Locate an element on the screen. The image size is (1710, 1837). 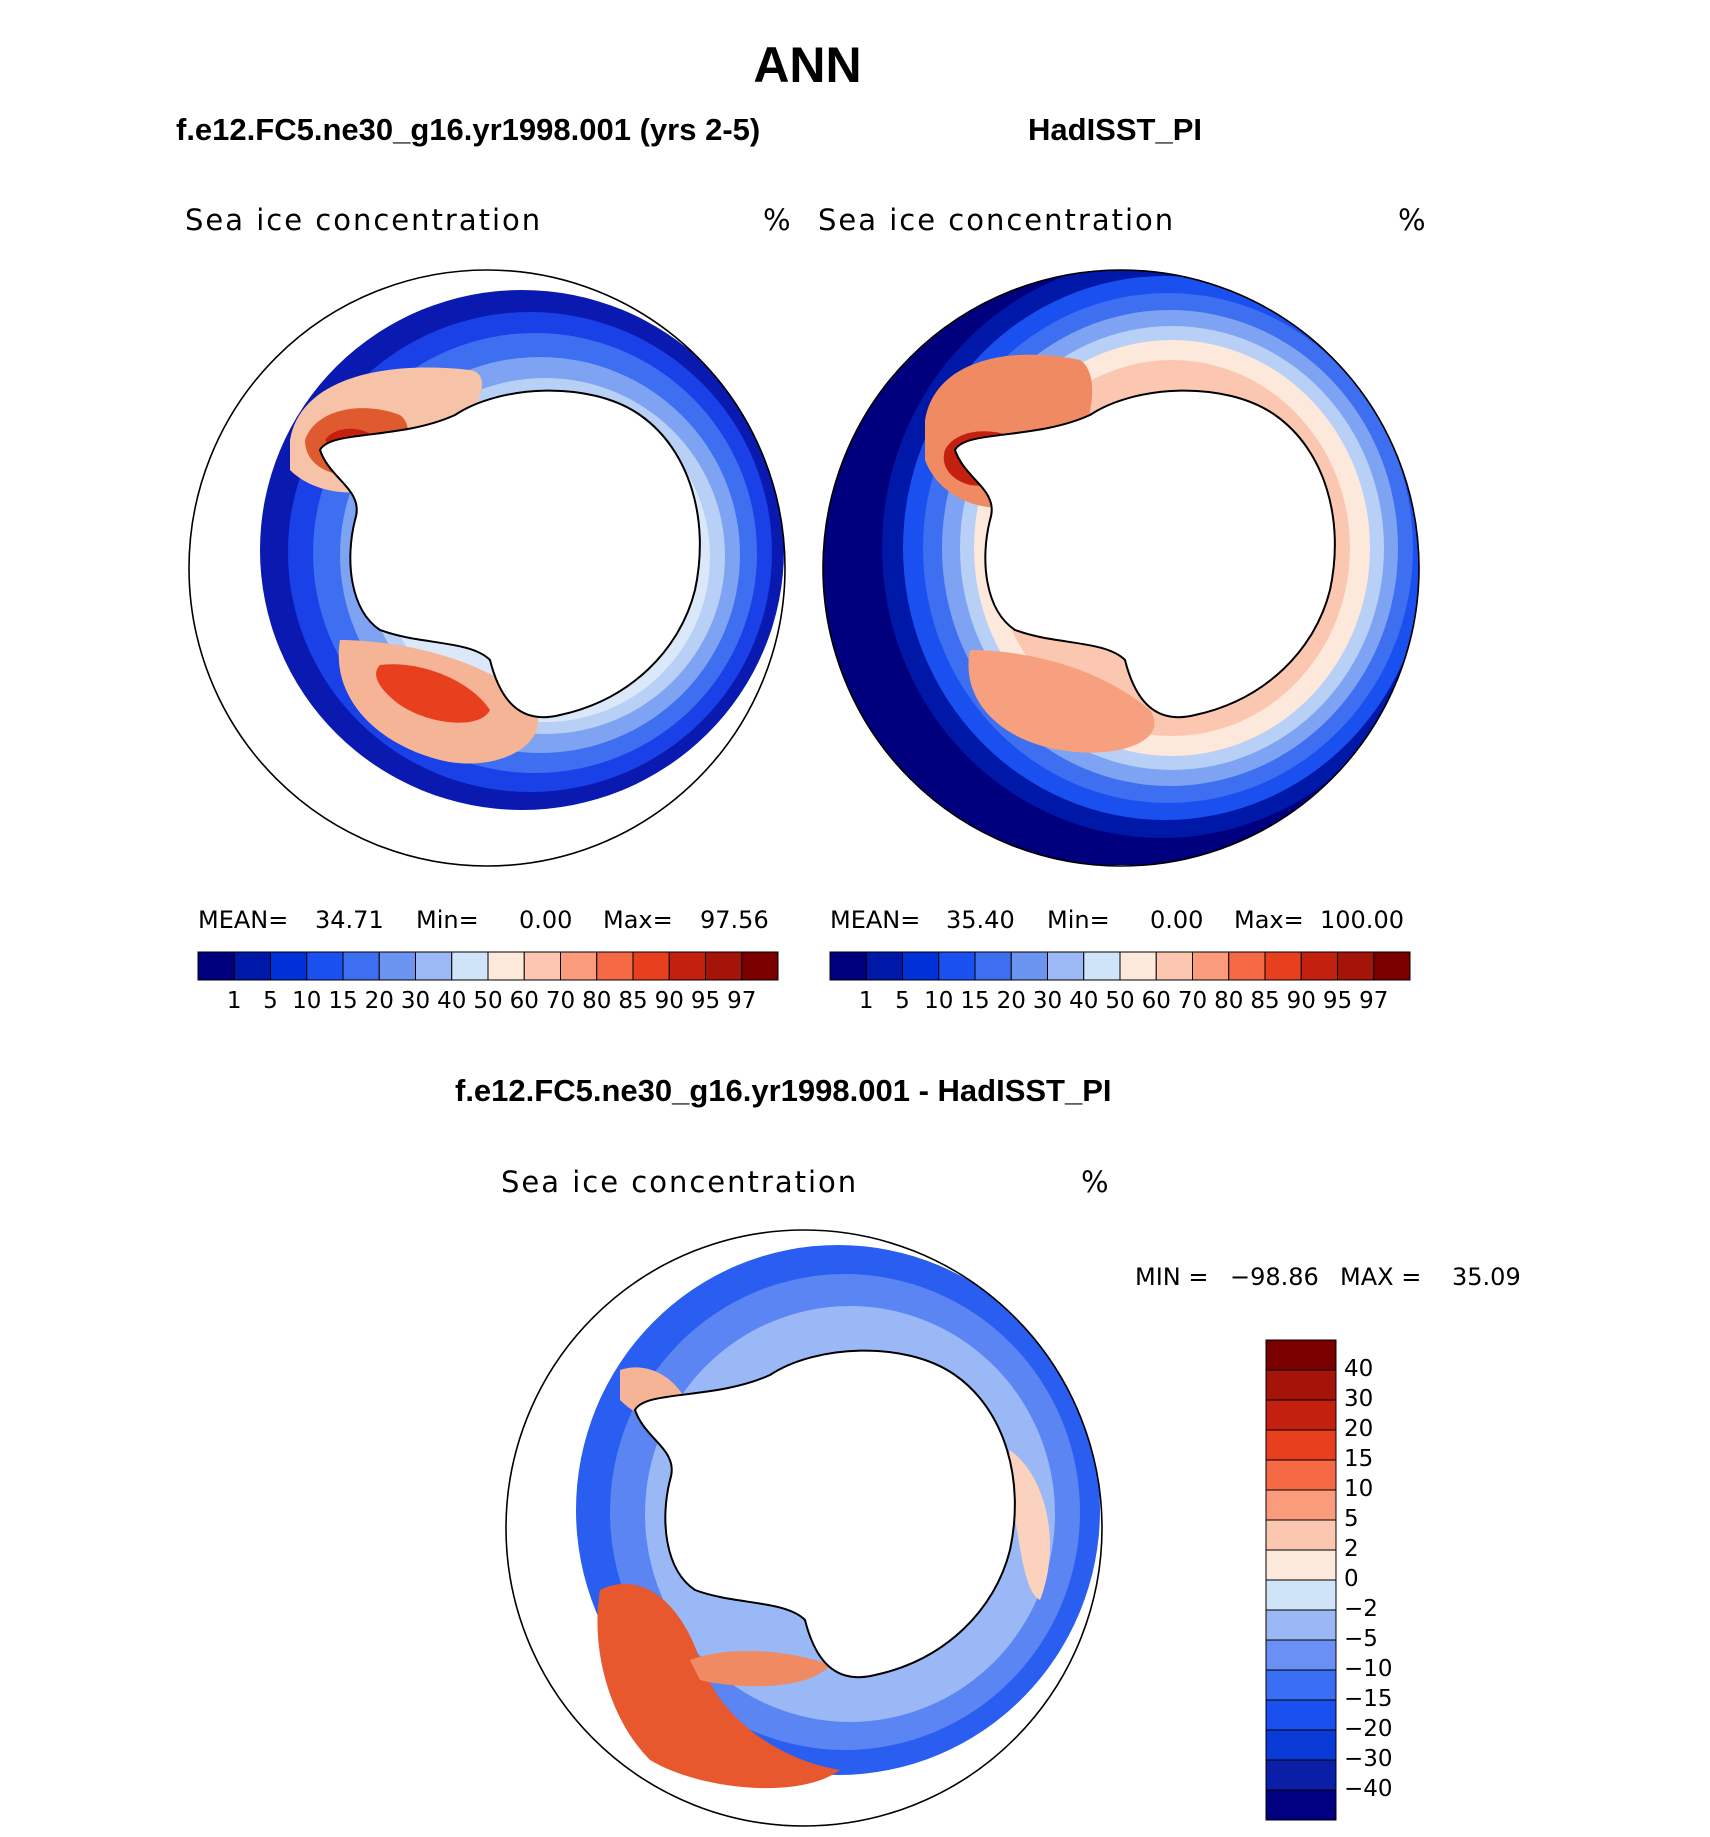
diff-colorbar-tick: 0 is located at coordinates (1351, 1579).